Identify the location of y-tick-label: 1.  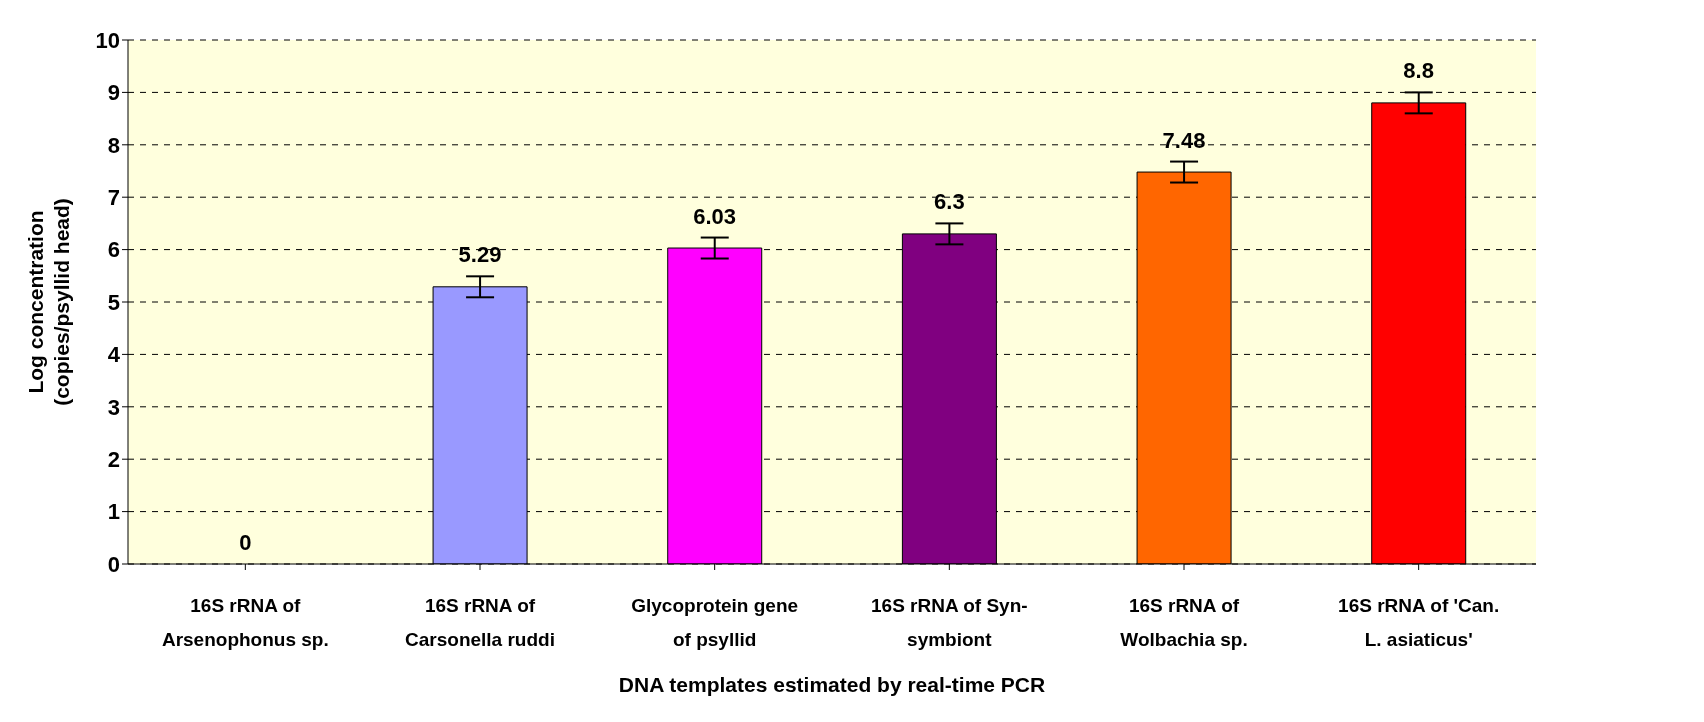
(113, 512).